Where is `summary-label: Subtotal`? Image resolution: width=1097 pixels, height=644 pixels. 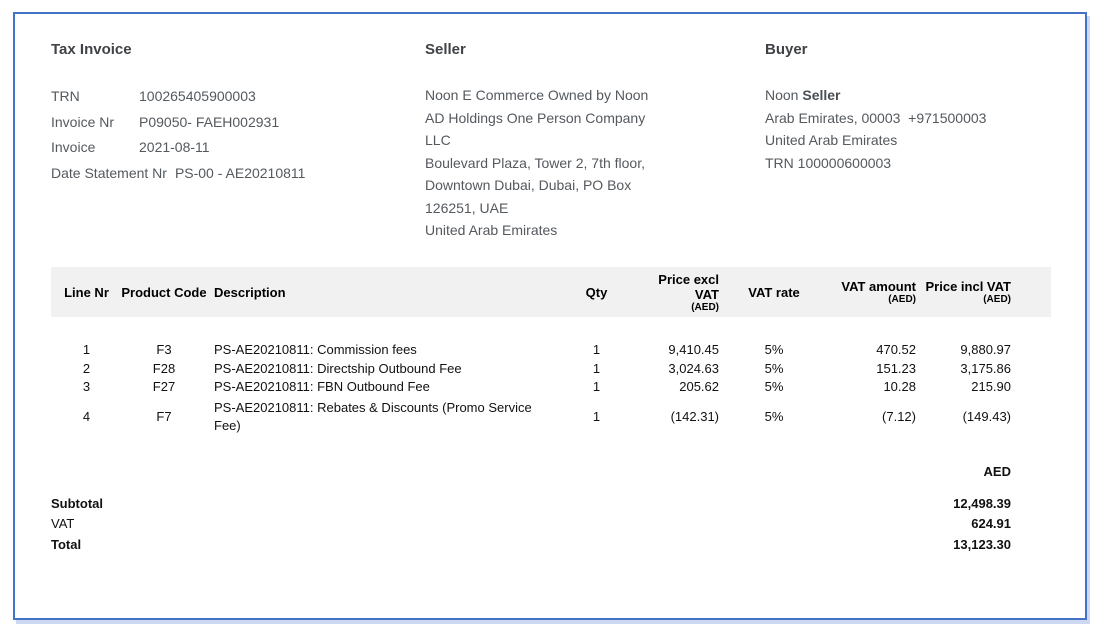 summary-label: Subtotal is located at coordinates (77, 503).